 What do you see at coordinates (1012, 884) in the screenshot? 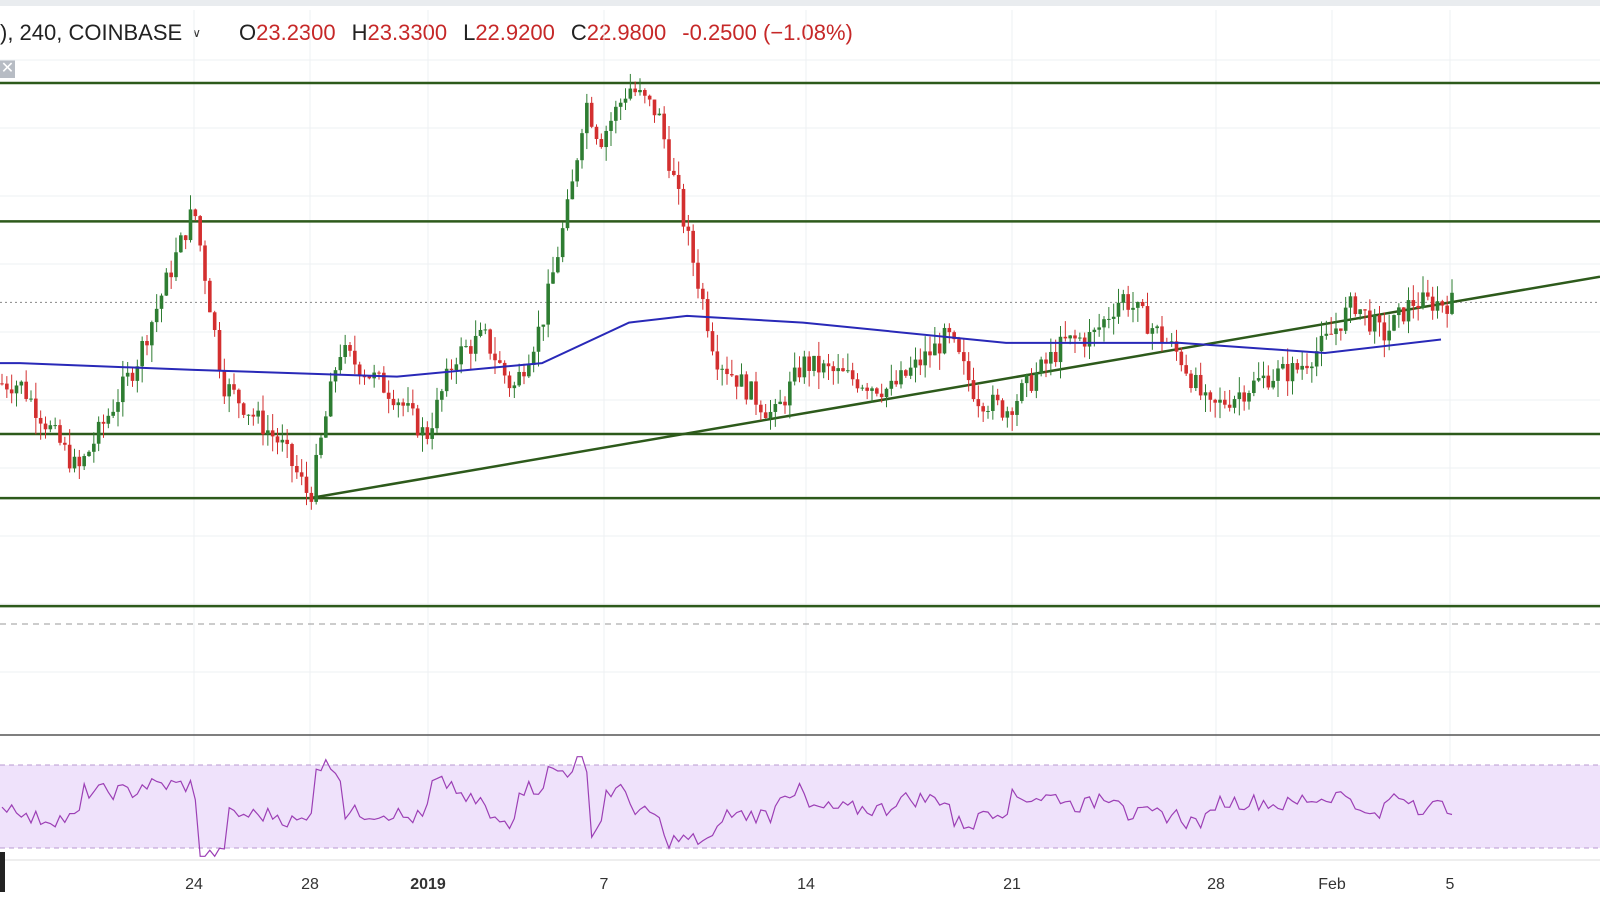
I see `x-tick-label: 21` at bounding box center [1012, 884].